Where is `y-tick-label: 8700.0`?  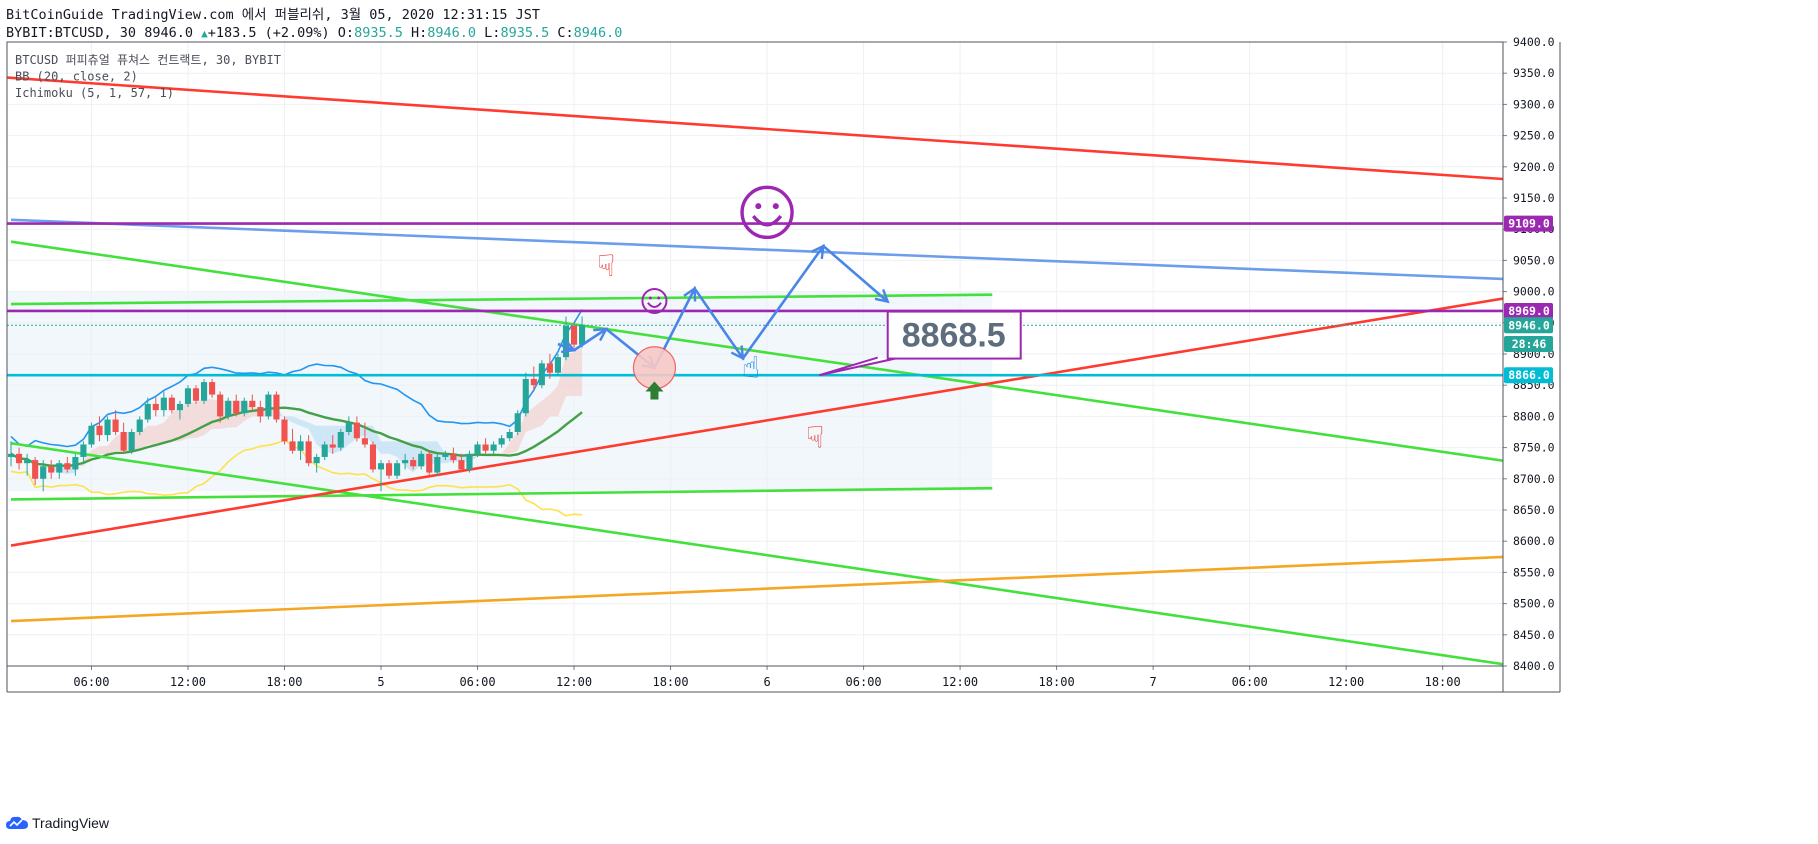 y-tick-label: 8700.0 is located at coordinates (1534, 479).